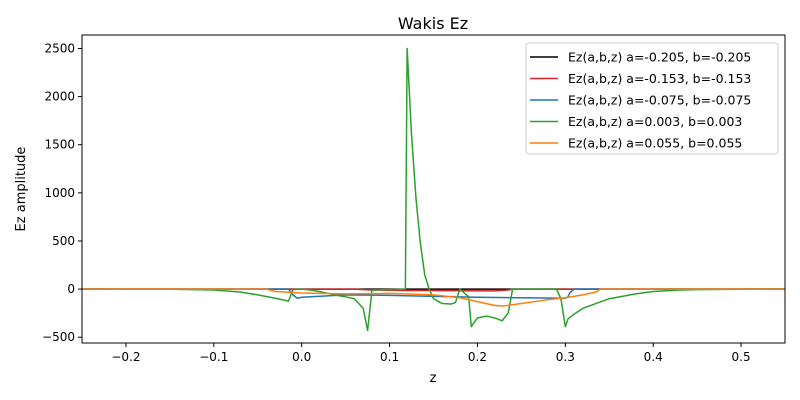  I want to click on y-tick-label: 1500, so click(59, 145).